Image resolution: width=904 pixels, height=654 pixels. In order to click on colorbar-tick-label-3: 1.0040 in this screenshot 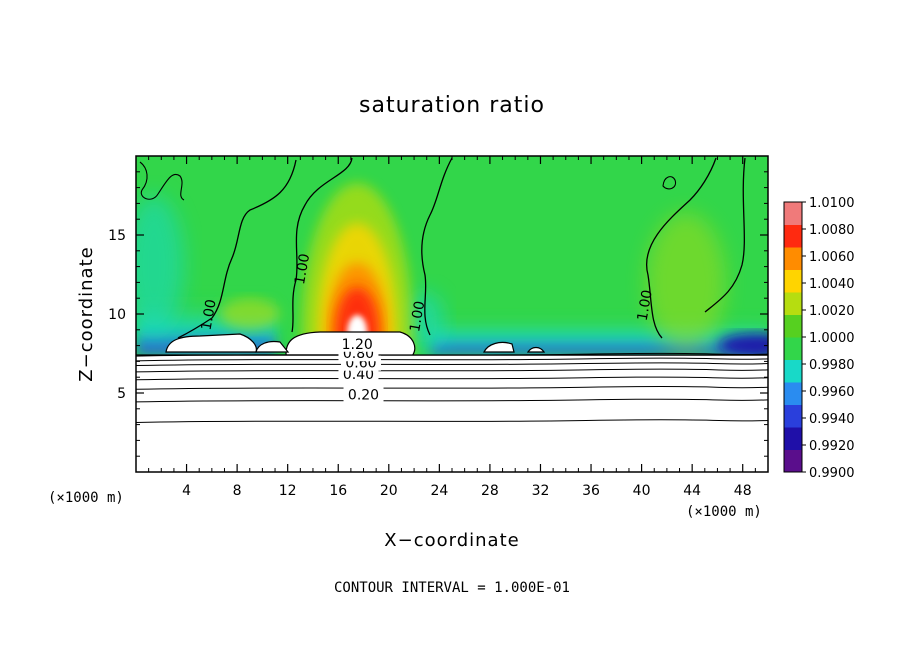, I will do `click(832, 284)`.